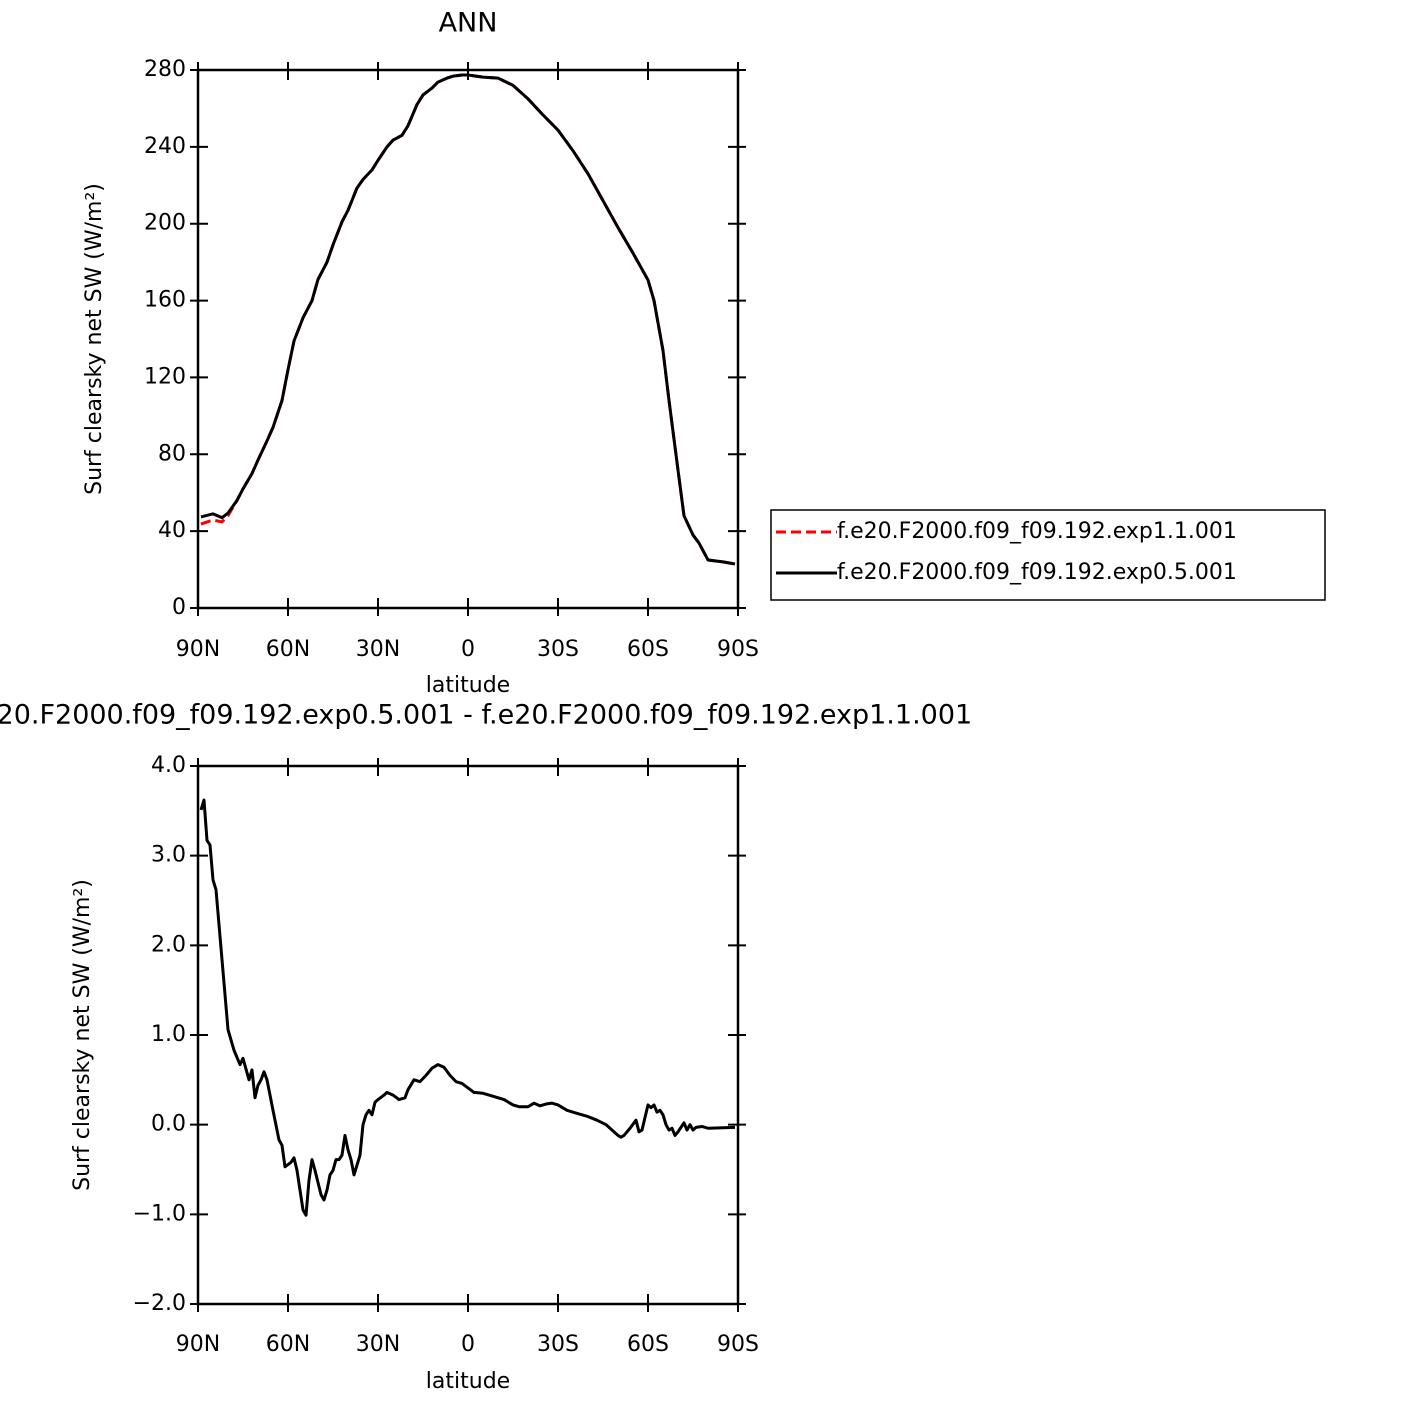 Image resolution: width=1405 pixels, height=1402 pixels. I want to click on y-tick-label: 1.0, so click(168, 1034).